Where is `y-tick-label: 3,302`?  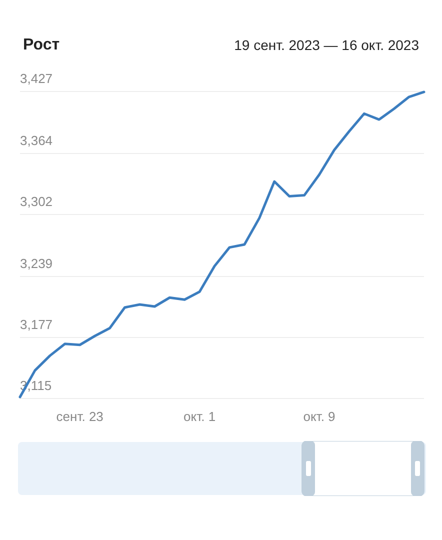 y-tick-label: 3,302 is located at coordinates (36, 201).